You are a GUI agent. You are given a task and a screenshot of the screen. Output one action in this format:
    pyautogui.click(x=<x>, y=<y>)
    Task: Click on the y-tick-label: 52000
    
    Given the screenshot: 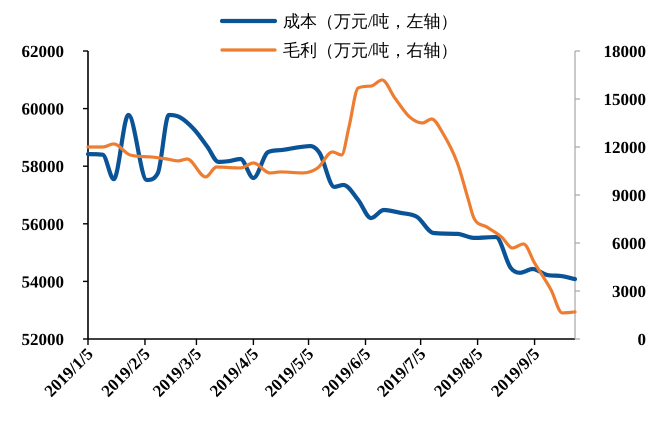 What is the action you would take?
    pyautogui.click(x=43, y=339)
    